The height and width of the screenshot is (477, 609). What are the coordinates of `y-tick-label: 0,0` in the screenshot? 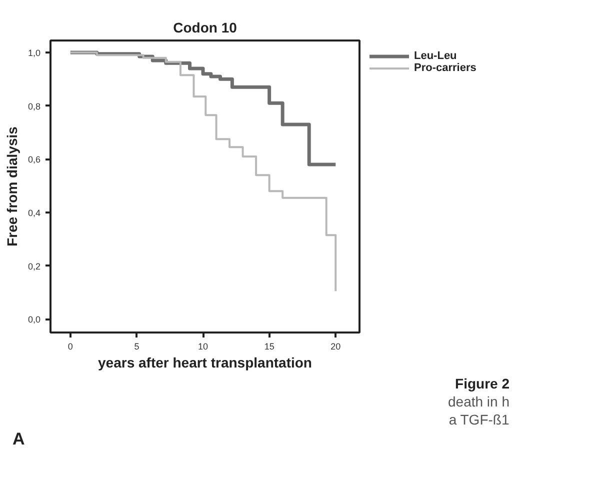 It's located at (34, 319).